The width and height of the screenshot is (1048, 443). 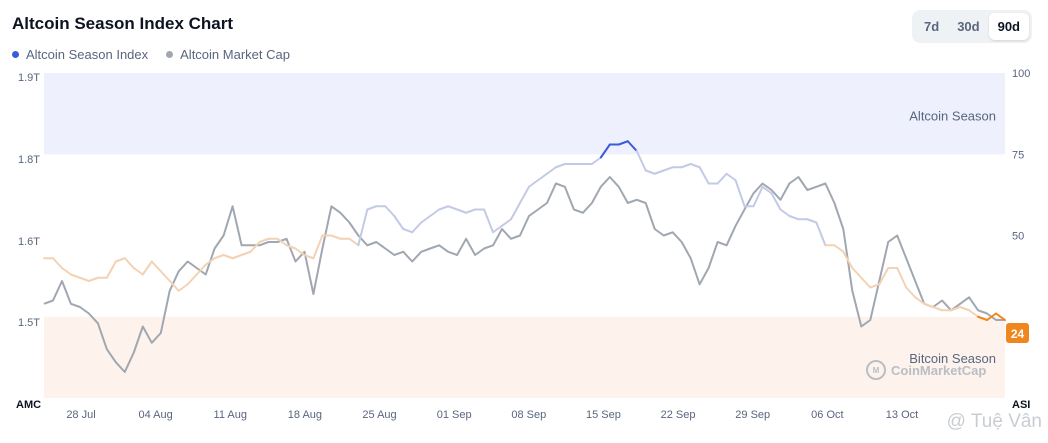 I want to click on watermark: @ Tuệ Vân, so click(x=994, y=422).